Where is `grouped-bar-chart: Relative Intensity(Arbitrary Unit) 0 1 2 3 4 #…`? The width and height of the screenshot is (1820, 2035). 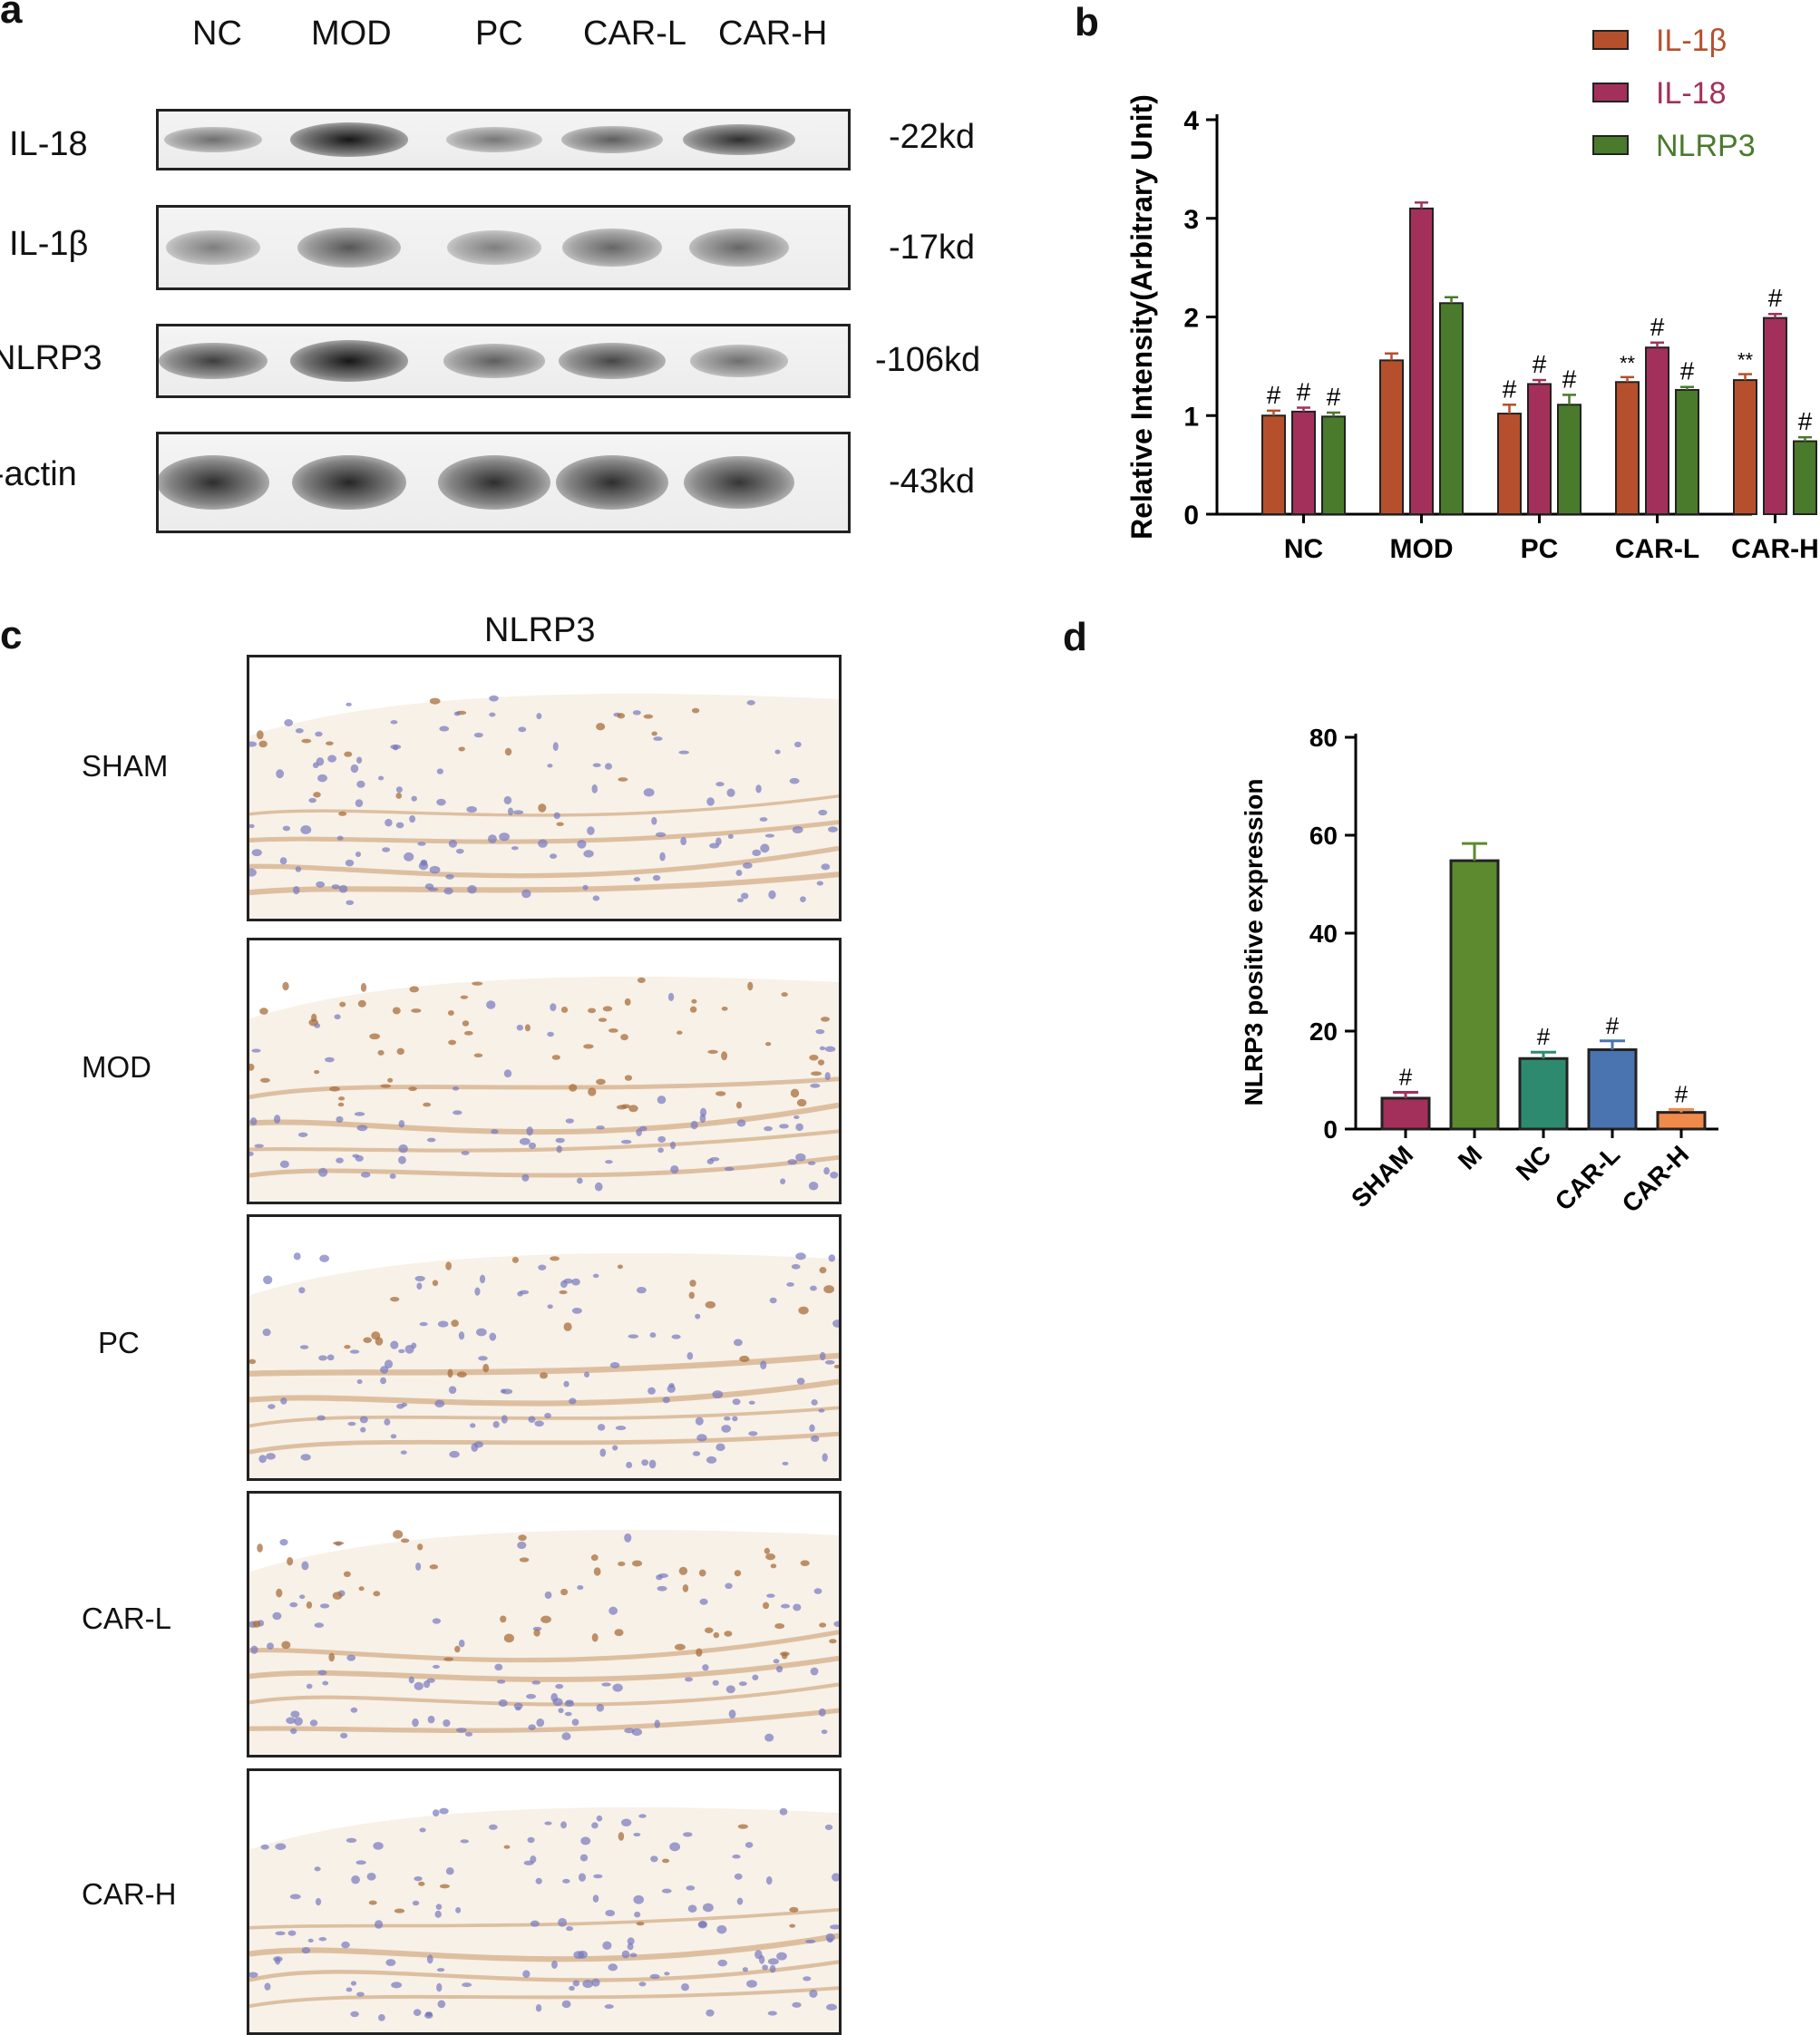 grouped-bar-chart: Relative Intensity(Arbitrary Unit) 0 1 2 3 4 #… is located at coordinates (1472, 294).